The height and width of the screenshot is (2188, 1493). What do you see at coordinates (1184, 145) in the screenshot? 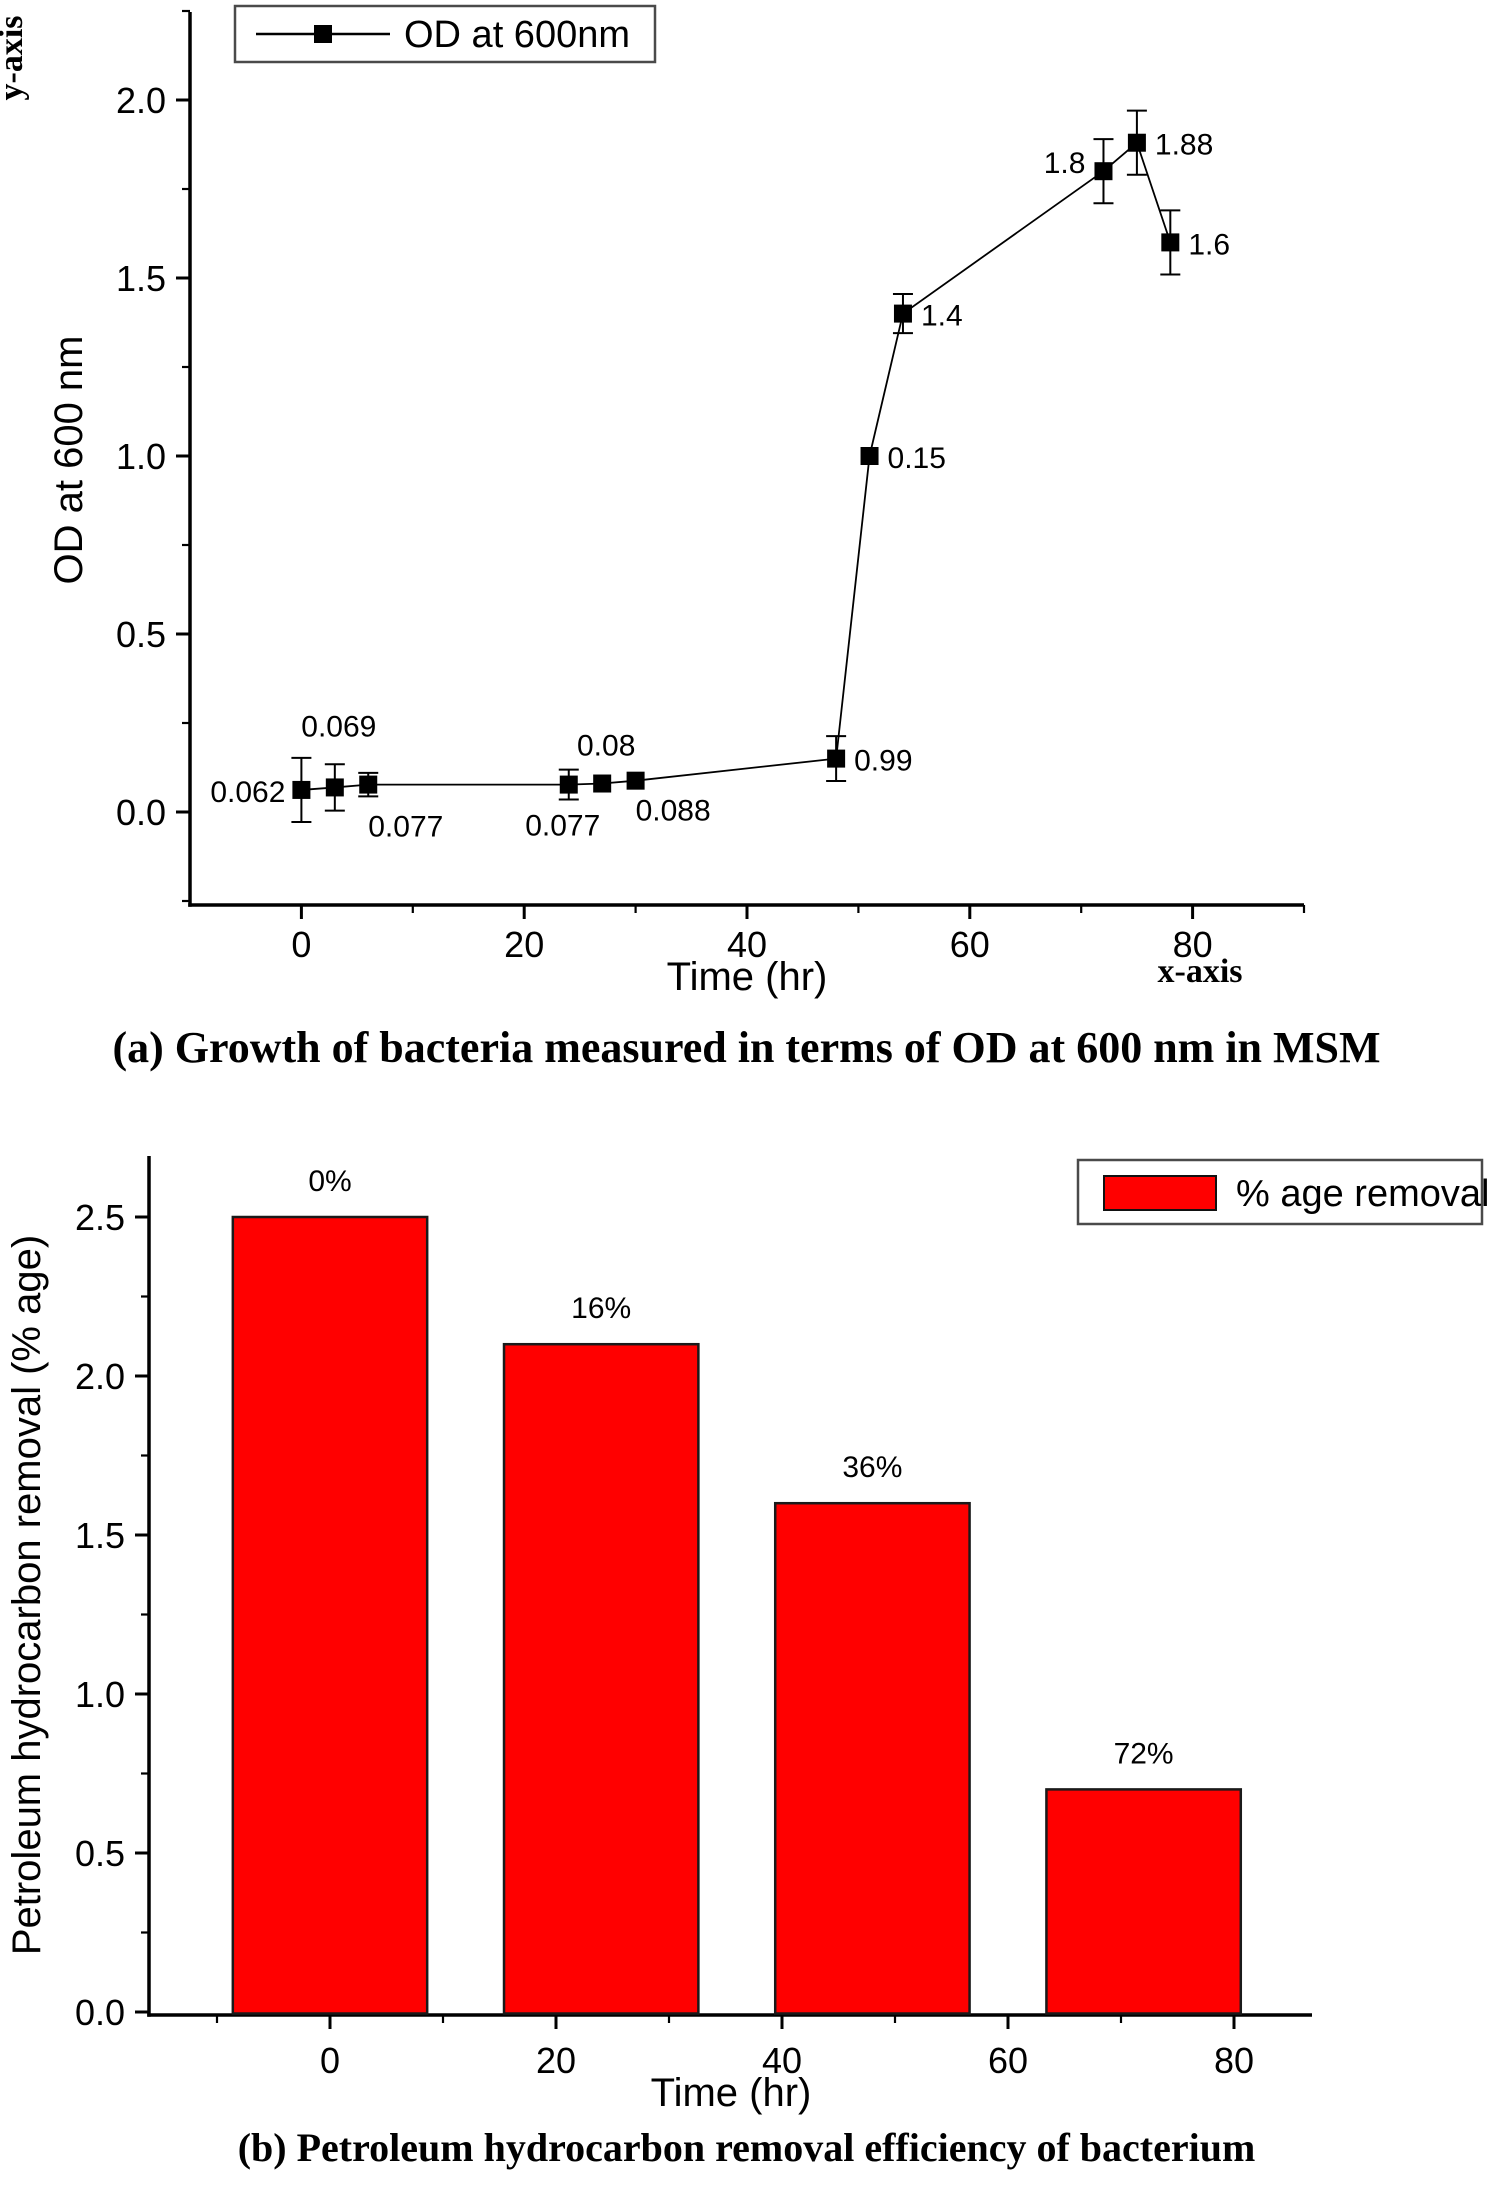
I see `data-point-label: 1.88` at bounding box center [1184, 145].